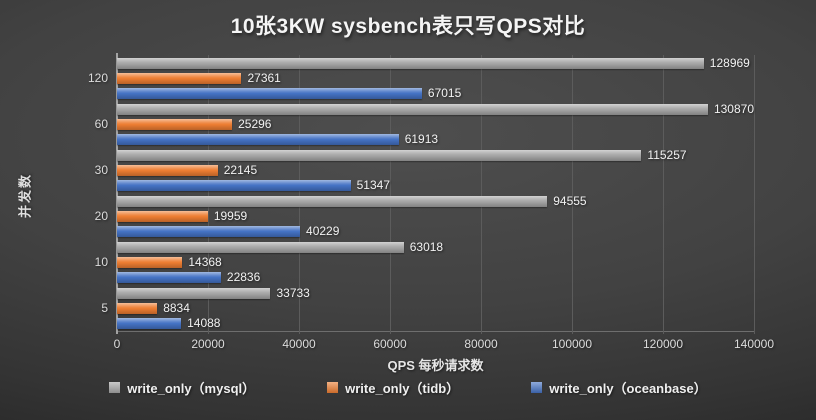 Image resolution: width=816 pixels, height=420 pixels. What do you see at coordinates (373, 185) in the screenshot?
I see `bar-value-label: 51347` at bounding box center [373, 185].